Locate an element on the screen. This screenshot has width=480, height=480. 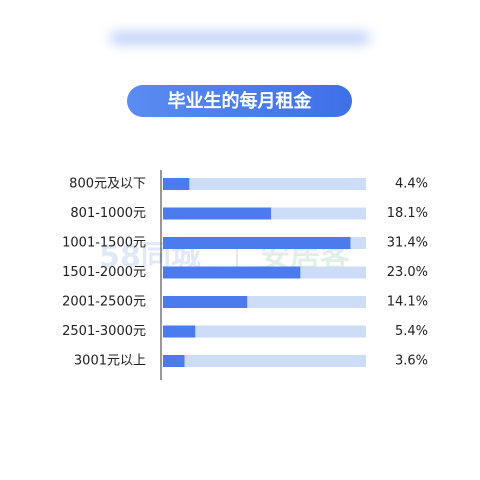
value-label: 31.4% is located at coordinates (407, 243).